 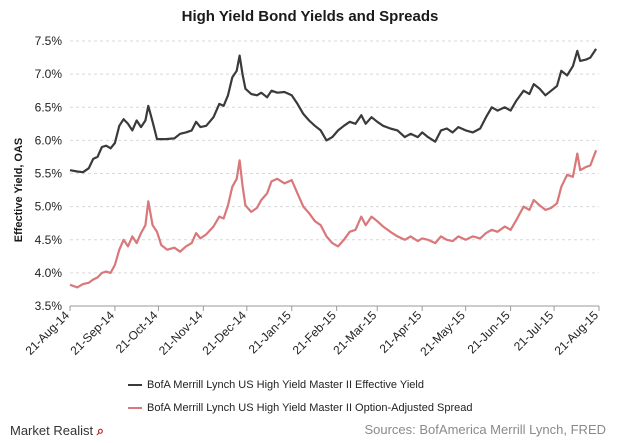 I want to click on x-tick-label: 21-Sep-14, so click(x=93, y=333).